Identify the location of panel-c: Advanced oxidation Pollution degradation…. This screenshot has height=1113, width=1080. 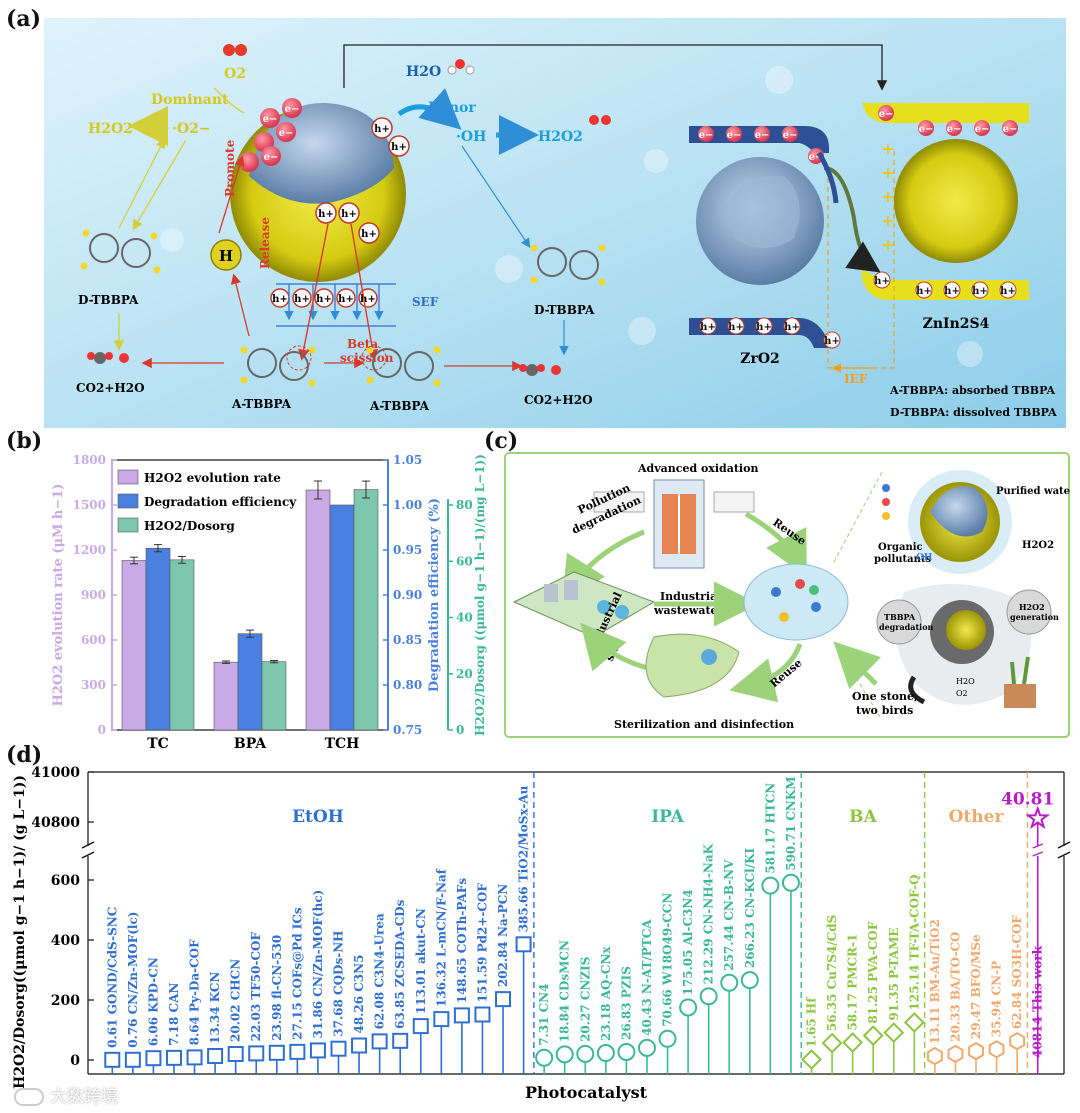
(787, 595).